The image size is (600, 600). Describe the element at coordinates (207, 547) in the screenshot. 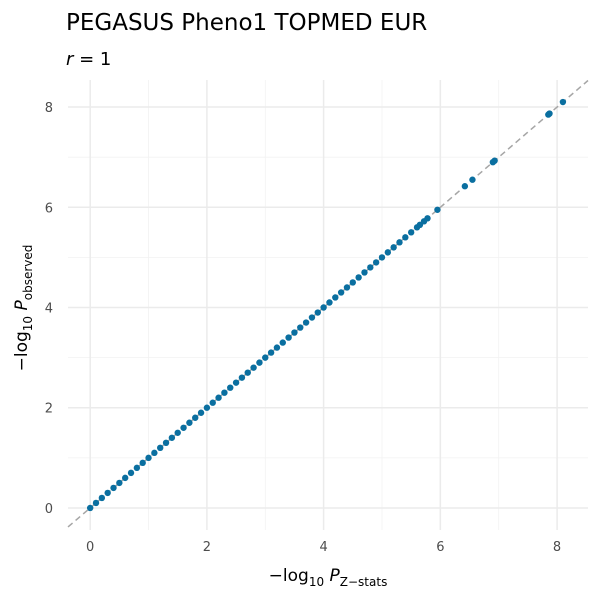

I see `x-tick-label: 2` at that location.